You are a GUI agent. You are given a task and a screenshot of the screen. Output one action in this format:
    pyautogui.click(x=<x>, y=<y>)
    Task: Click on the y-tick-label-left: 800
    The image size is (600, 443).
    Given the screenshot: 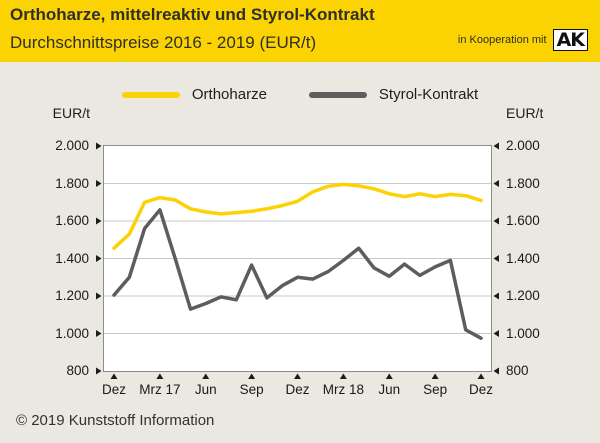 What is the action you would take?
    pyautogui.click(x=77, y=370)
    